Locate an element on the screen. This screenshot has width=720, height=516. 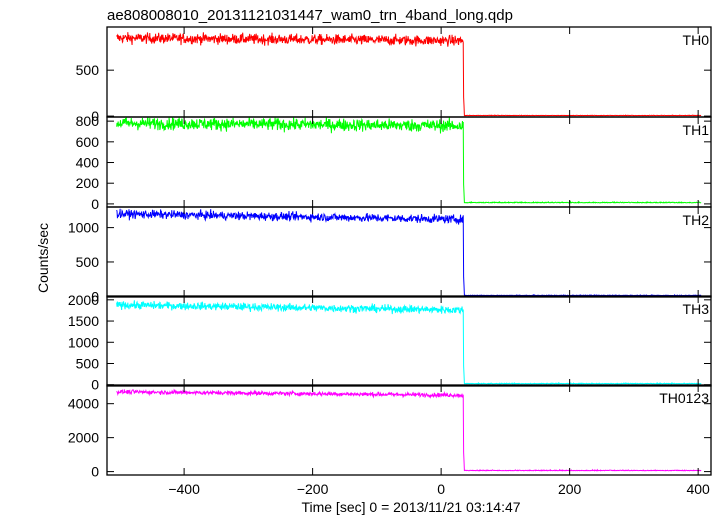
y-tick-label: 200 is located at coordinates (88, 183).